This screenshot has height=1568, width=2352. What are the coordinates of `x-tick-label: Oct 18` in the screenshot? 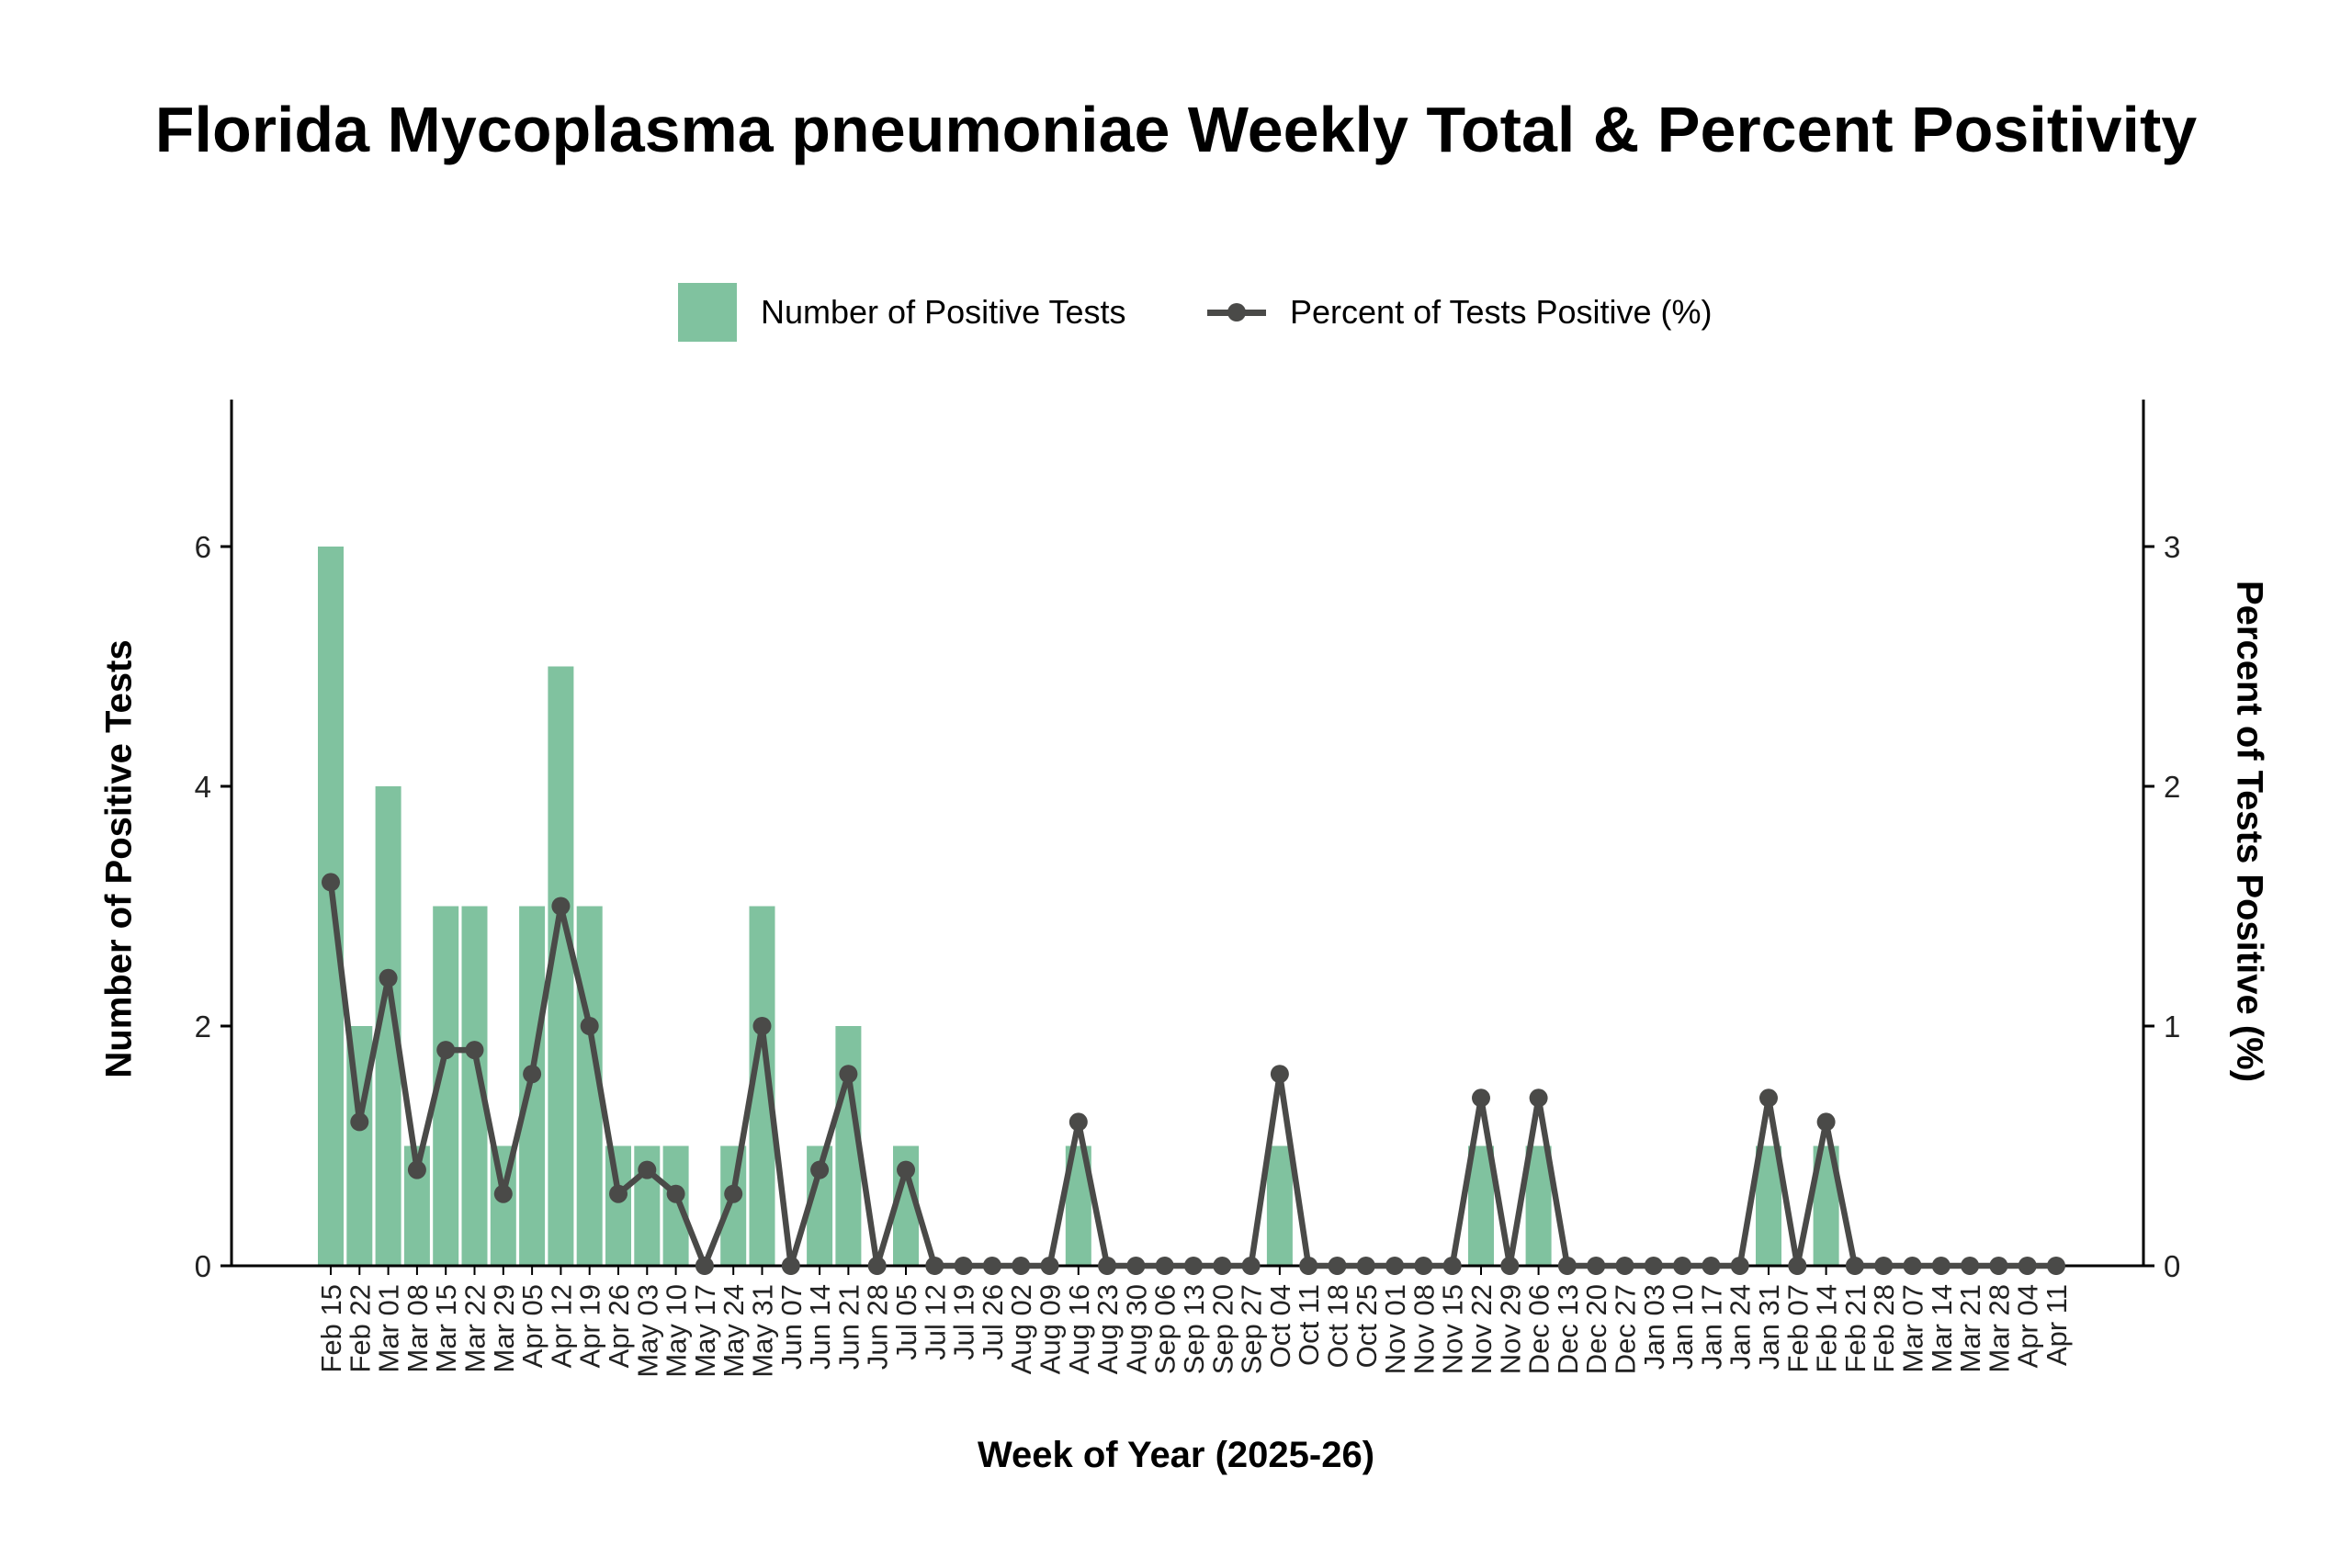 It's located at (1338, 1326).